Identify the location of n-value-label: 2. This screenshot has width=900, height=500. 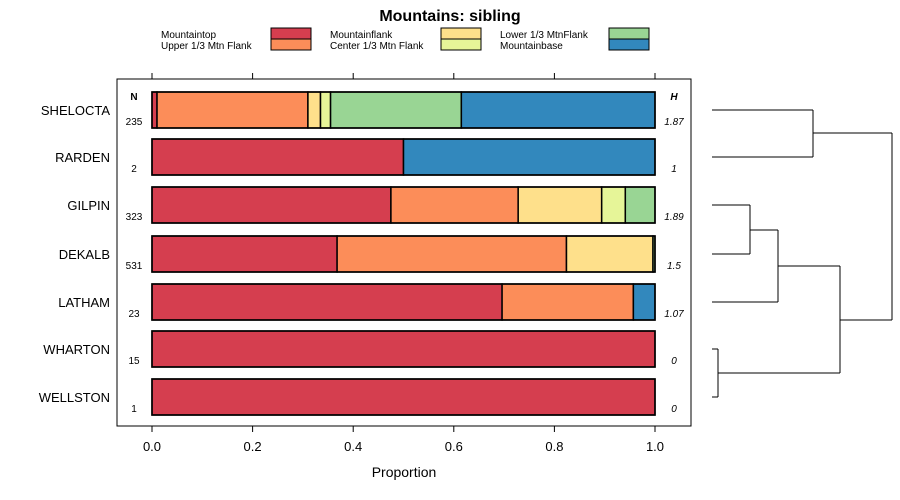
(134, 169).